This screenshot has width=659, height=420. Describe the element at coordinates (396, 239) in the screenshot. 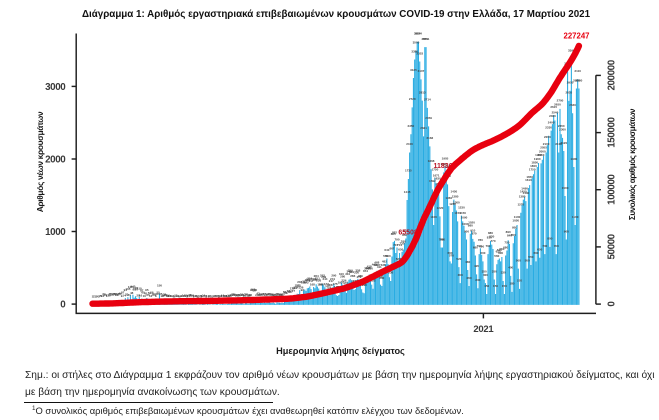

I see `svg-text: 790` at that location.